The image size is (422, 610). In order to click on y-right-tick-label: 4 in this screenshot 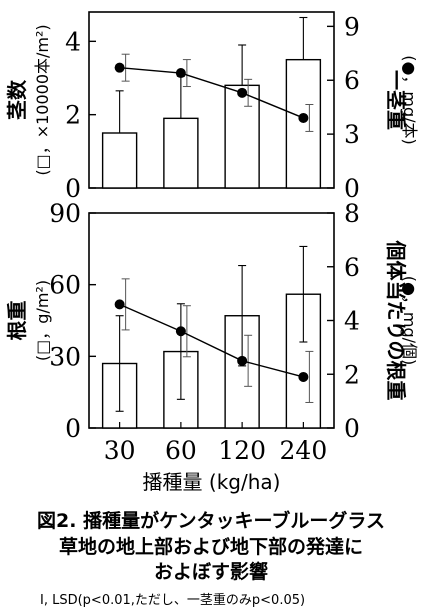, I will do `click(352, 321)`.